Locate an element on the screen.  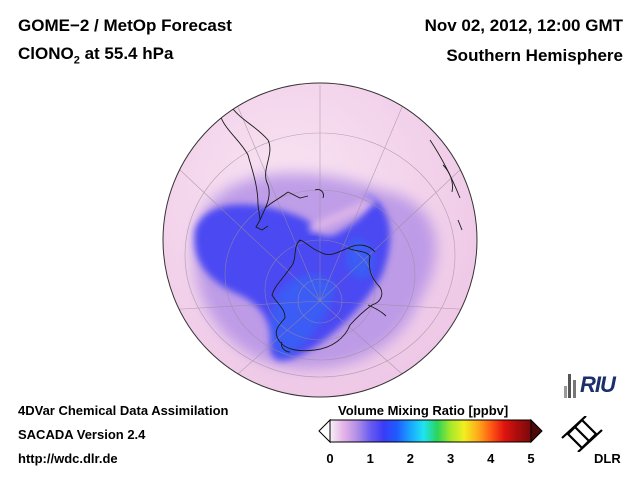
forecast-datetime: Nov 02, 2012, 12:00 GMT is located at coordinates (523, 25).